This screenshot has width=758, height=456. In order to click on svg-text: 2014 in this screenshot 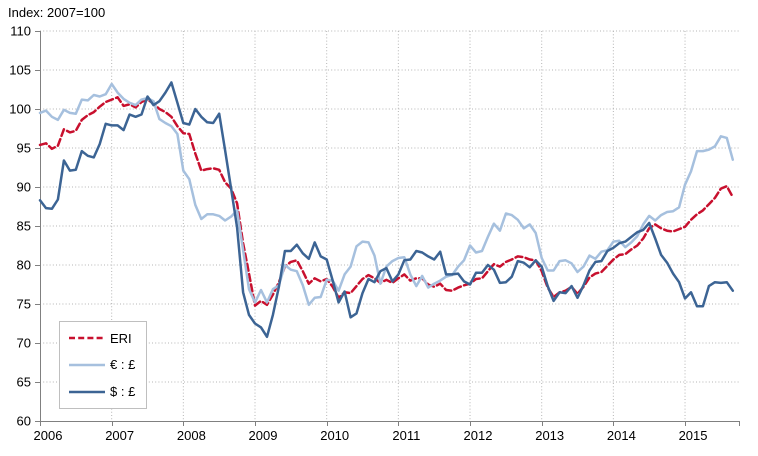, I will do `click(621, 435)`.